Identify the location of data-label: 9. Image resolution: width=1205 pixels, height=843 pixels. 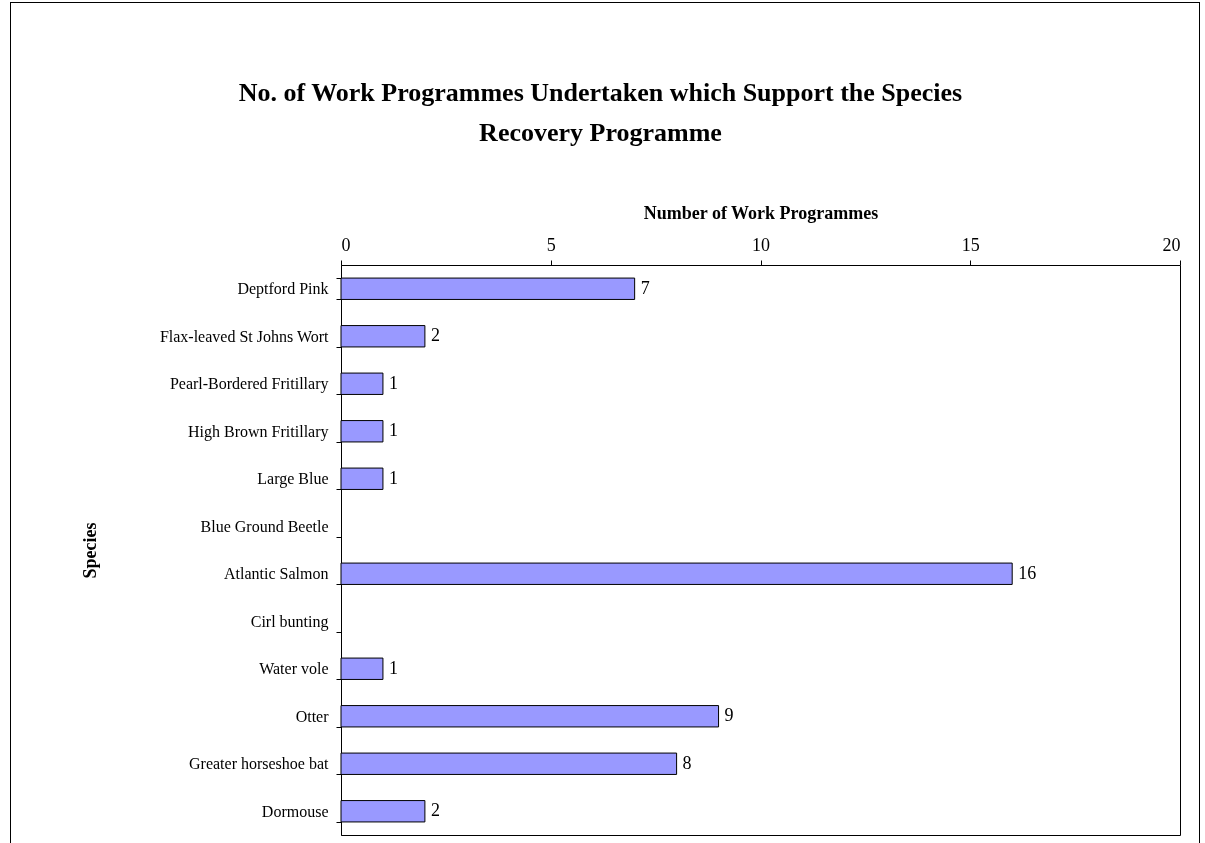
(729, 715).